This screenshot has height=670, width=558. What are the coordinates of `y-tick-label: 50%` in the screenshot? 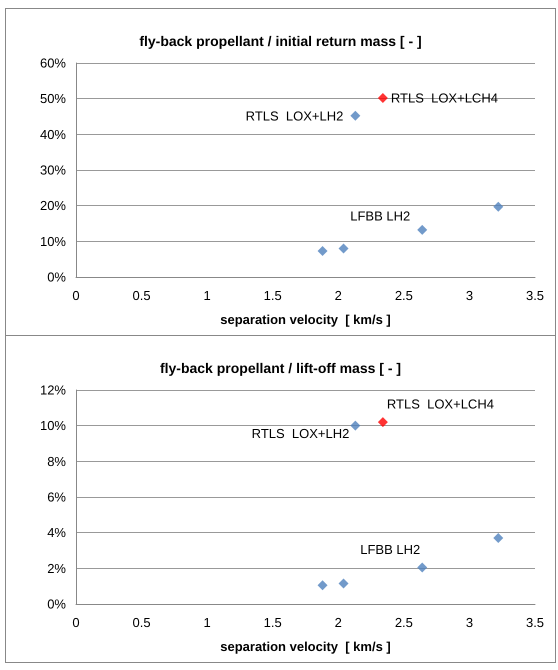 It's located at (53, 98).